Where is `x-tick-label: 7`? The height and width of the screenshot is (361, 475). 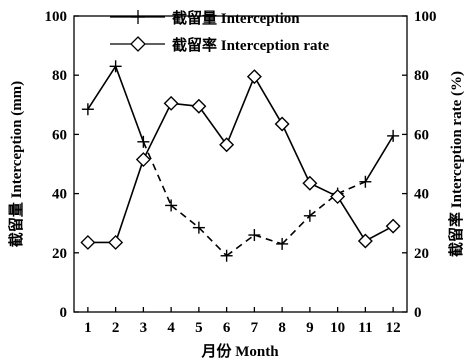
x-tick-label: 7 is located at coordinates (255, 328).